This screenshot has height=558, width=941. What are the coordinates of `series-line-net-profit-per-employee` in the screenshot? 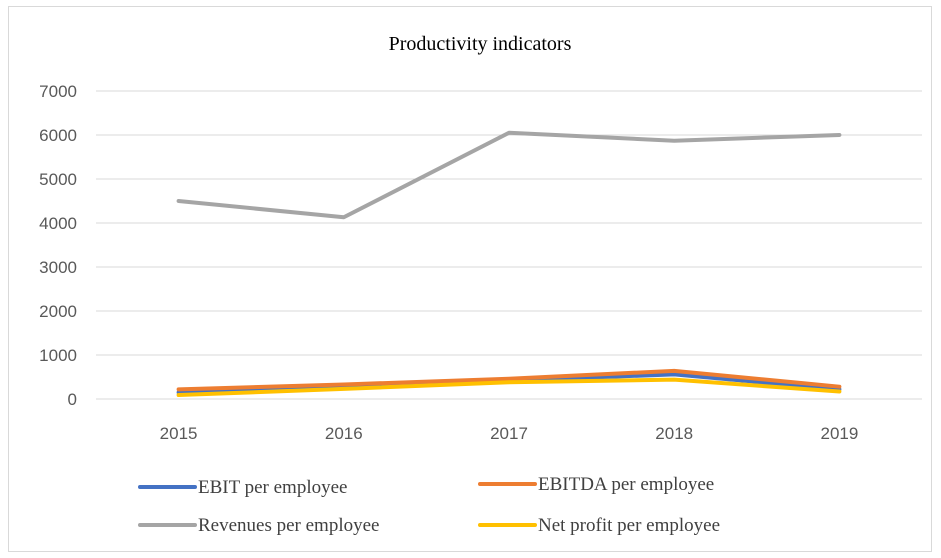 It's located at (509, 387).